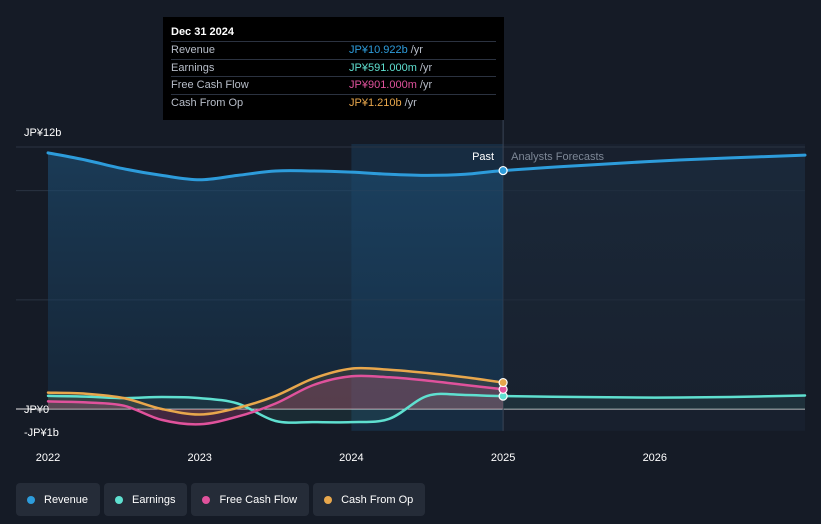 The image size is (821, 524). Describe the element at coordinates (333, 50) in the screenshot. I see `tooltip-row-revenue: Revenue JP¥10.922b /yr` at that location.